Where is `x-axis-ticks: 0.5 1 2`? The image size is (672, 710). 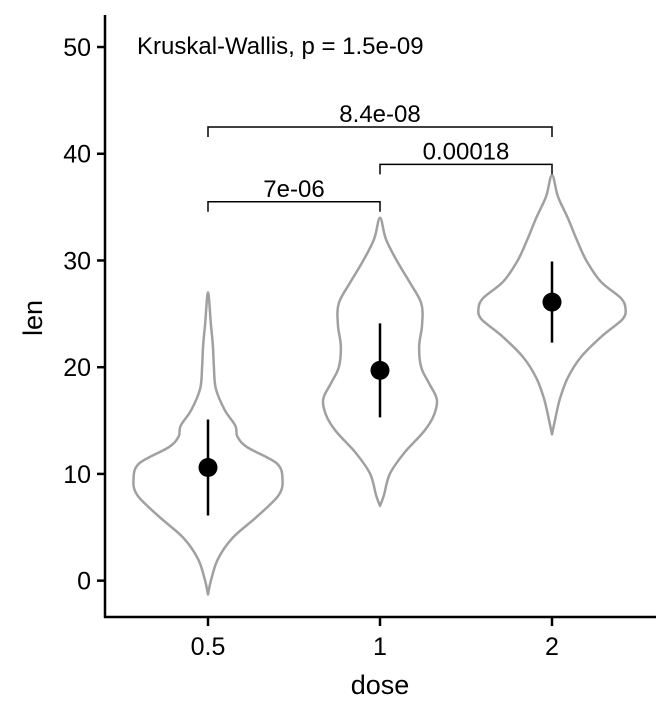
x-axis-ticks: 0.5 1 2 is located at coordinates (375, 639).